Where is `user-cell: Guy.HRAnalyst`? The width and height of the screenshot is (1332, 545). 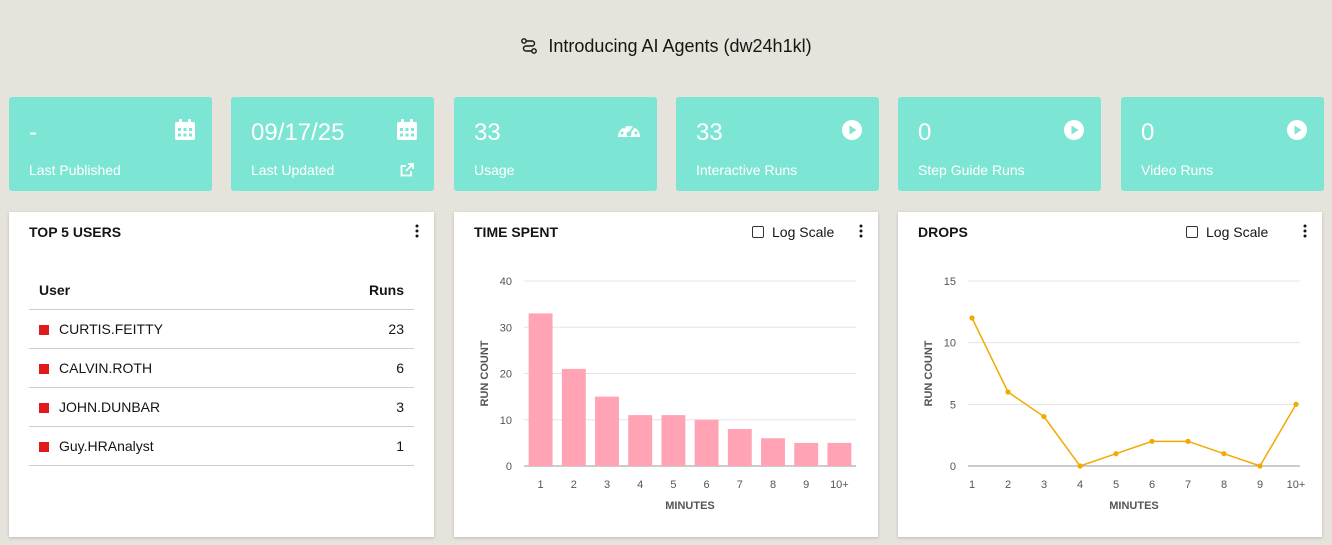 user-cell: Guy.HRAnalyst is located at coordinates (165, 446).